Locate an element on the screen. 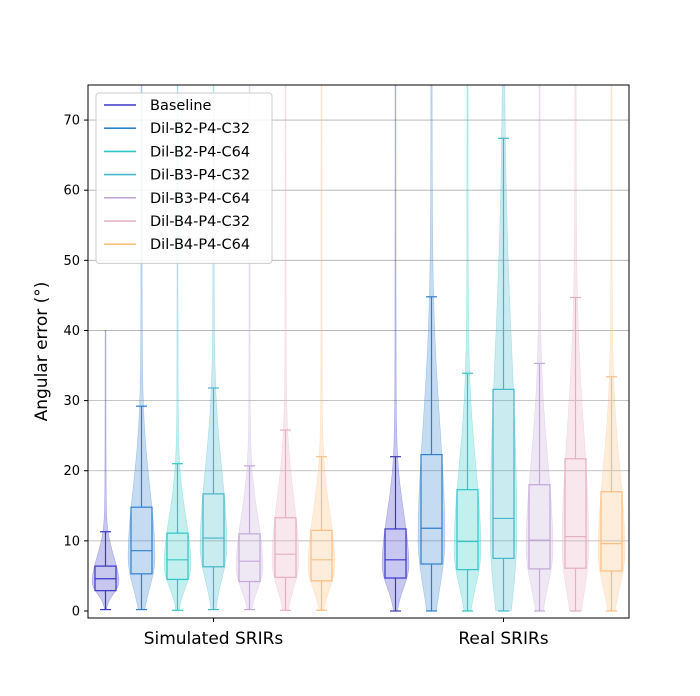 The height and width of the screenshot is (696, 700). legend-label: Baseline is located at coordinates (181, 106).